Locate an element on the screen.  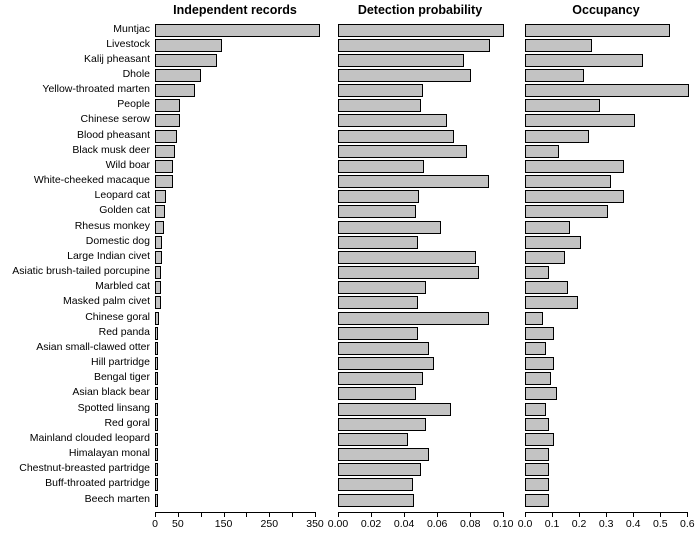
x-axis-tick-label: 0.2 is located at coordinates (579, 524).